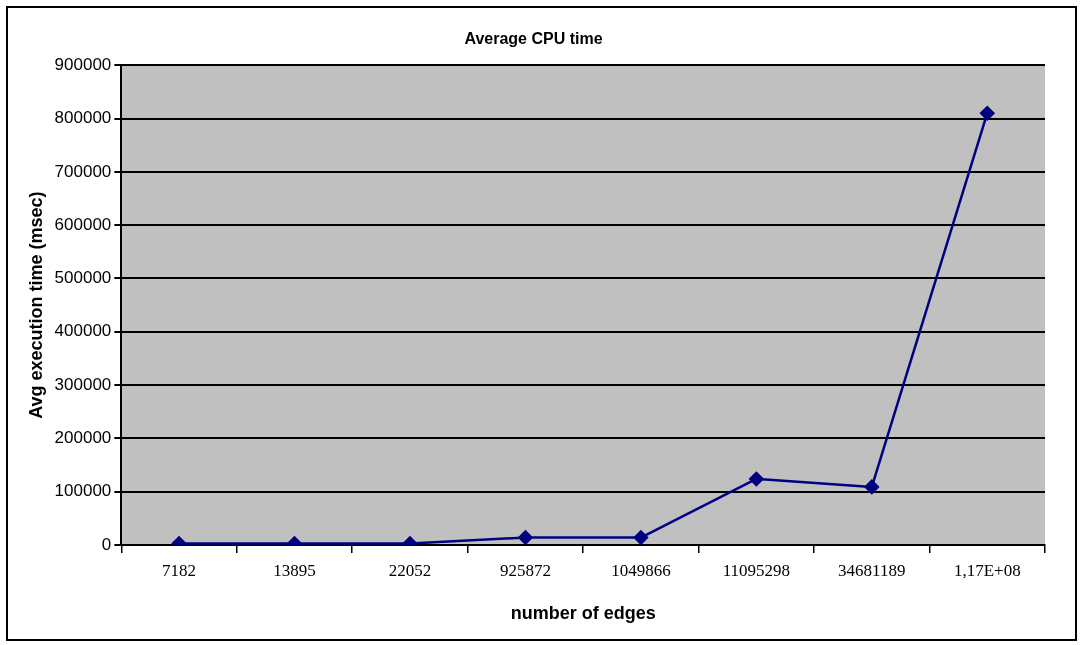 This screenshot has width=1083, height=645. I want to click on y-tick-label: 600000, so click(83, 224).